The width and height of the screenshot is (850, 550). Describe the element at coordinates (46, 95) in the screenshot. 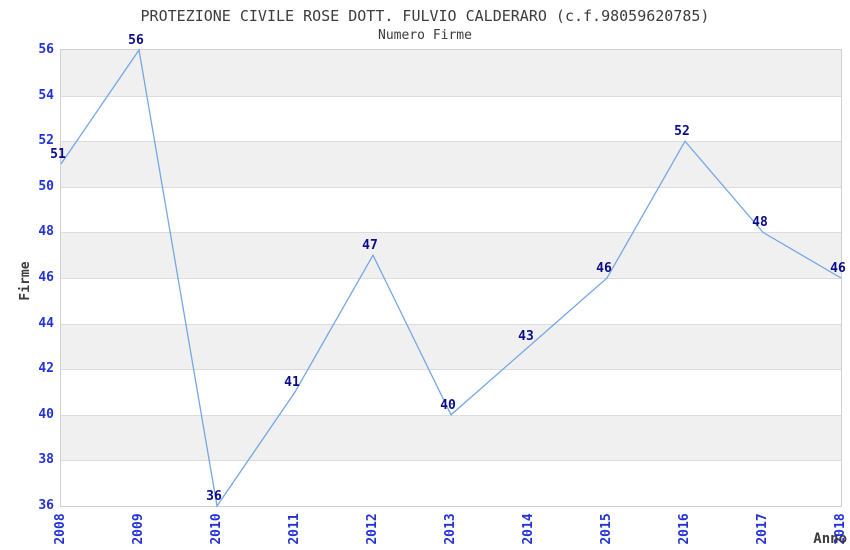

I see `y-tick-label: 54` at that location.